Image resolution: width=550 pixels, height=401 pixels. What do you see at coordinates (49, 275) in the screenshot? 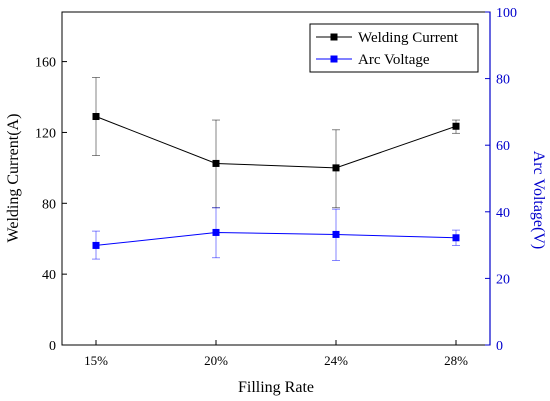
I see `left-tick-label: 40` at bounding box center [49, 275].